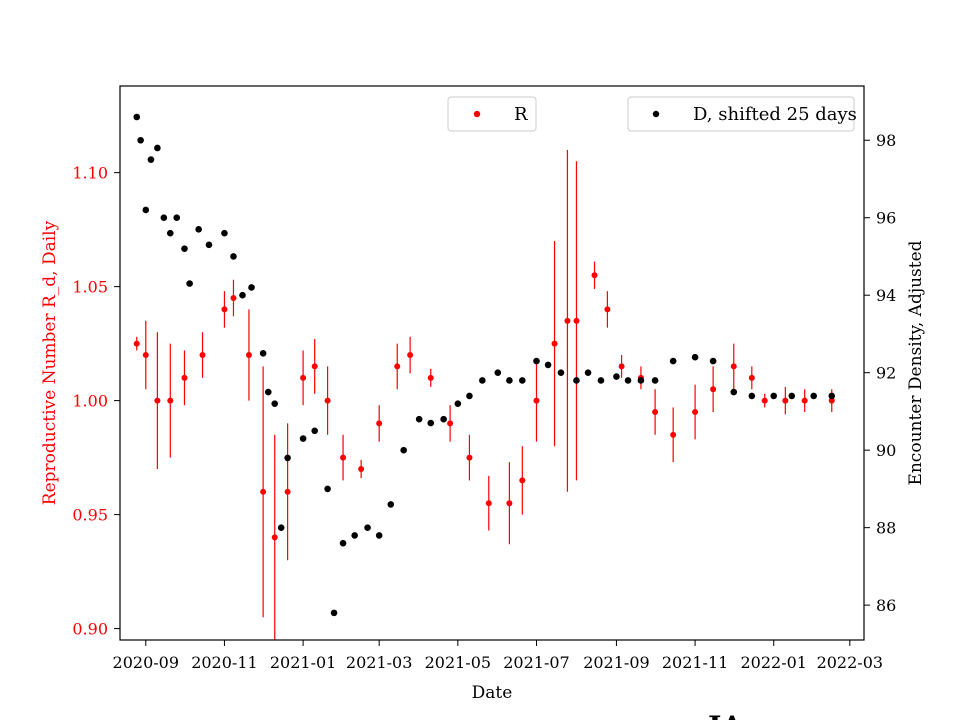 The height and width of the screenshot is (725, 960). What do you see at coordinates (886, 140) in the screenshot?
I see `y-right-tick-label: 98` at bounding box center [886, 140].